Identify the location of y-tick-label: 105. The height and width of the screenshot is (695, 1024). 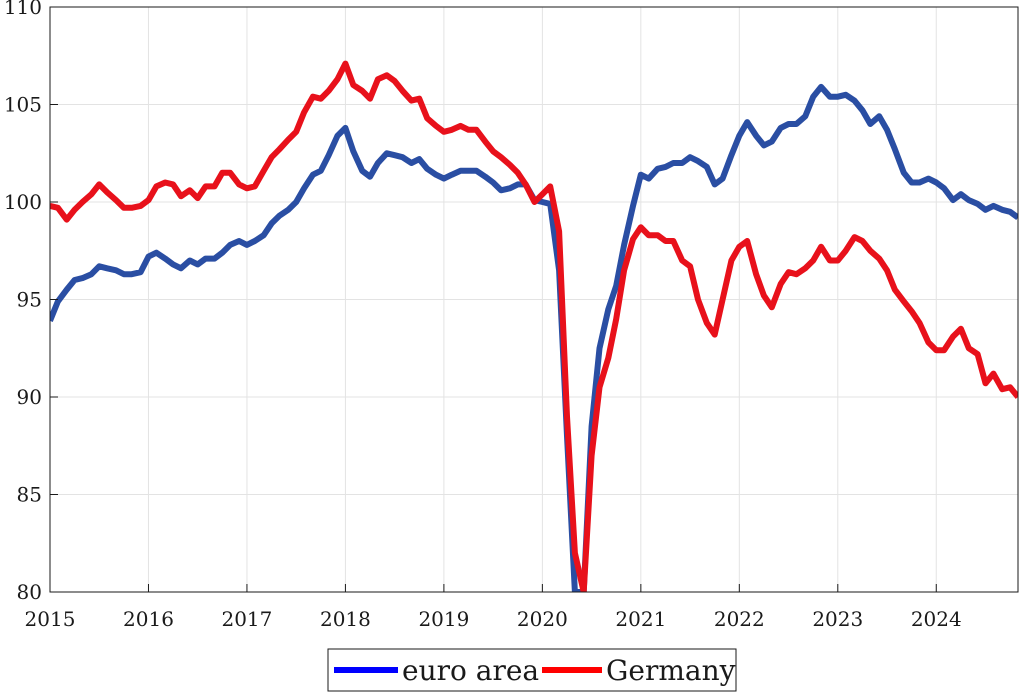
(23, 105).